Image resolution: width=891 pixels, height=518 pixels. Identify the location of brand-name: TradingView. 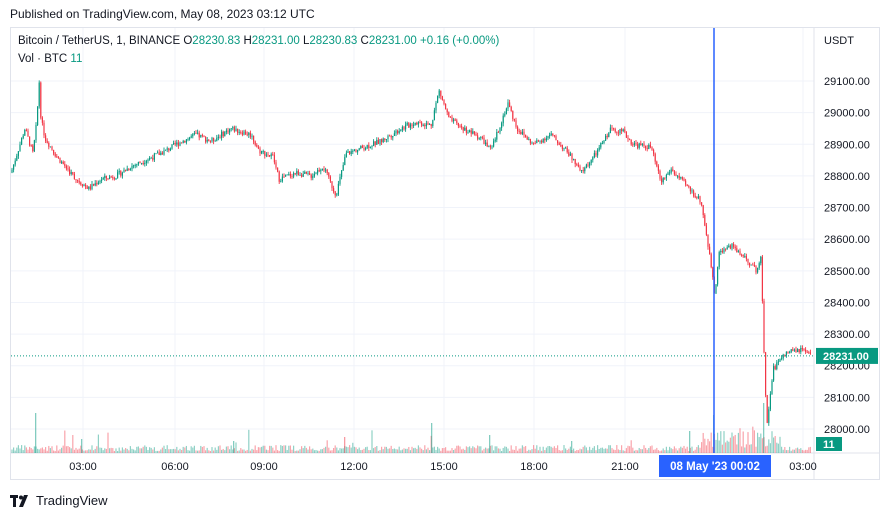
(72, 500).